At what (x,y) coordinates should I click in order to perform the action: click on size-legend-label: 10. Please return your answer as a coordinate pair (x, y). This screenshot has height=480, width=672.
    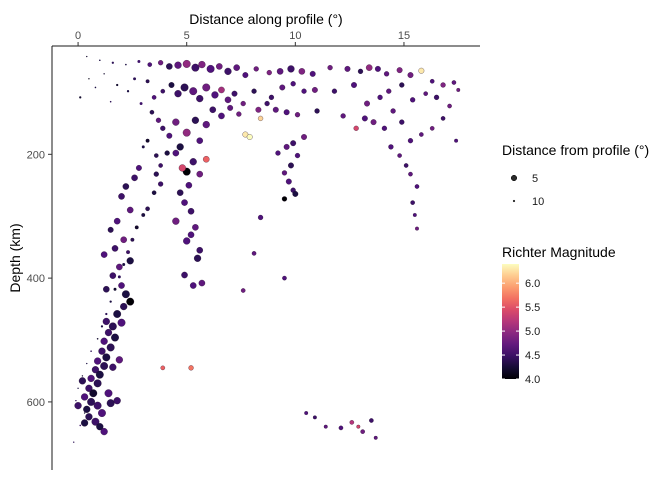
    Looking at the image, I should click on (538, 202).